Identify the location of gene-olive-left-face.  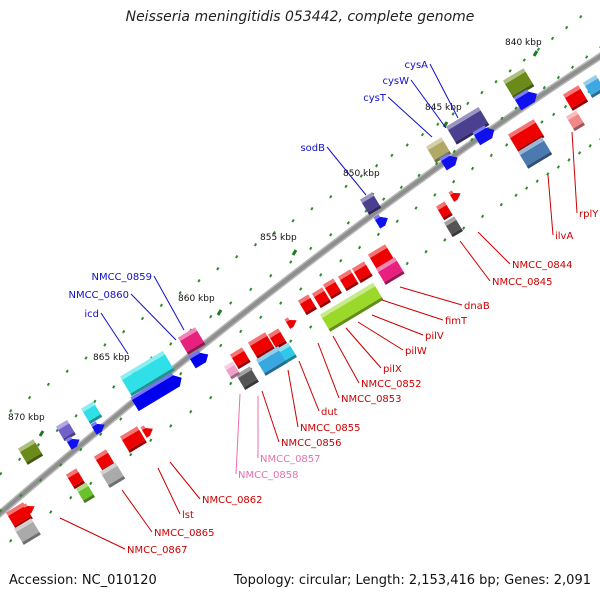
(31, 452).